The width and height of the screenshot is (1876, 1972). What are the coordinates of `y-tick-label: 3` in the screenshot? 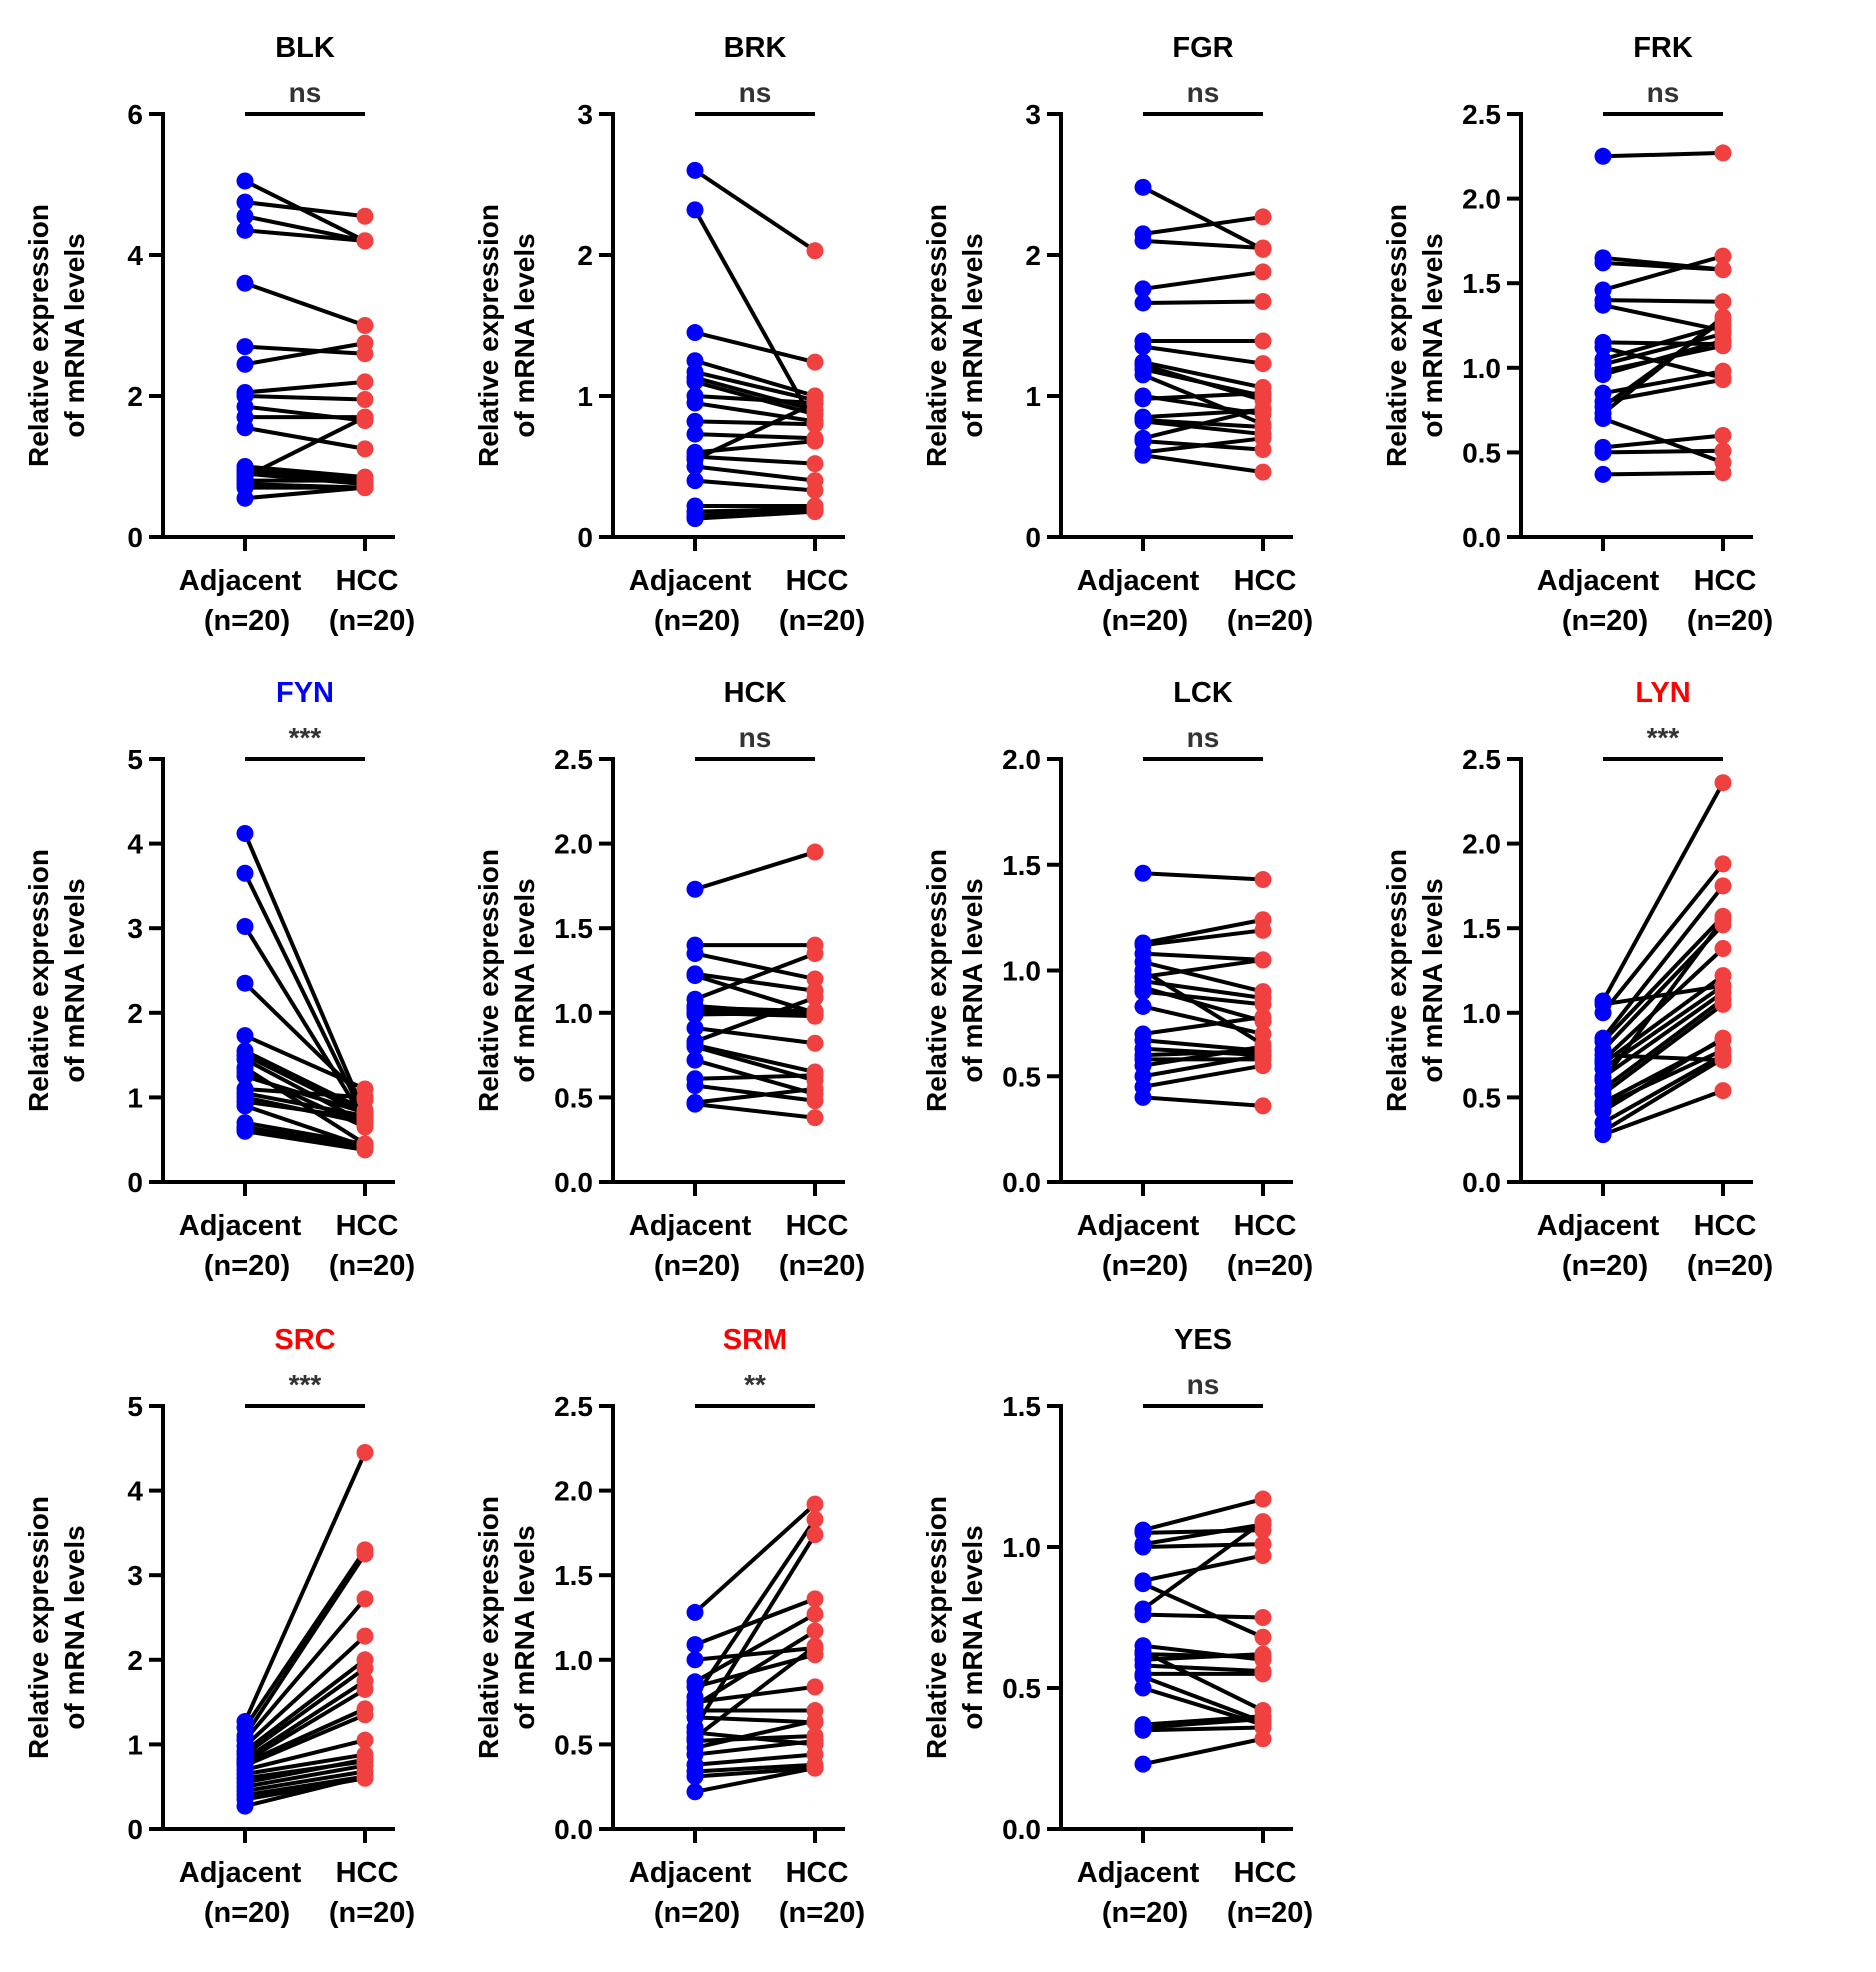 It's located at (585, 114).